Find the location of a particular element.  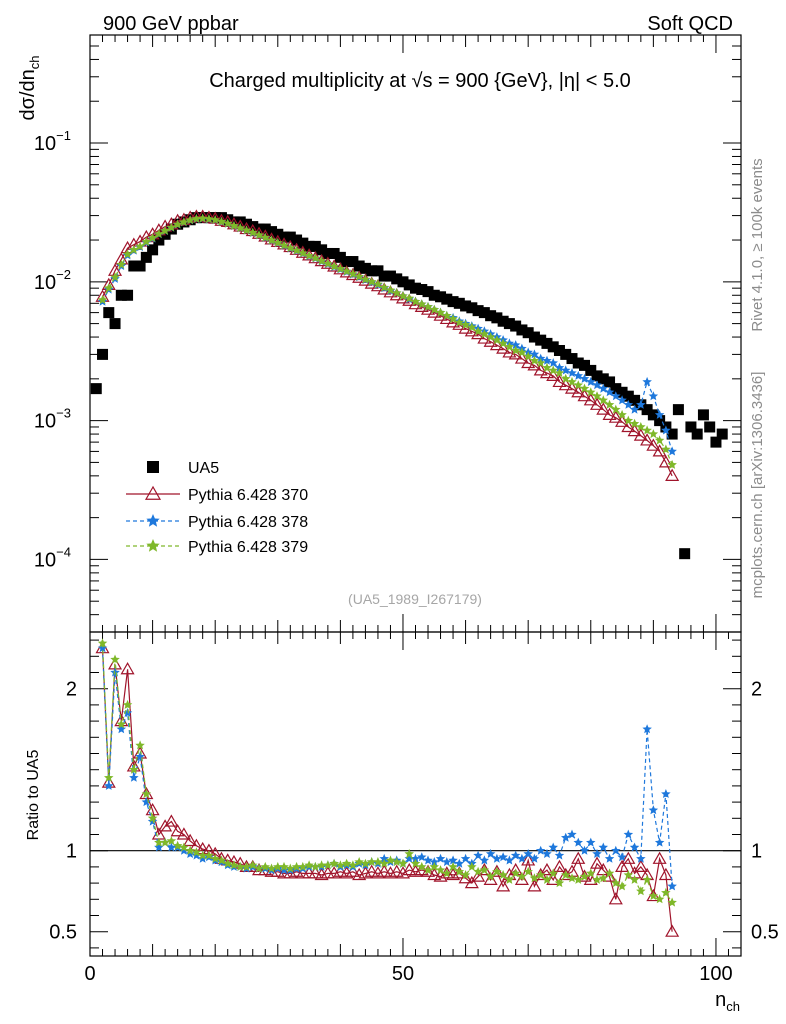

main-y-axis-label: dσ/dnch is located at coordinates (29, 87).